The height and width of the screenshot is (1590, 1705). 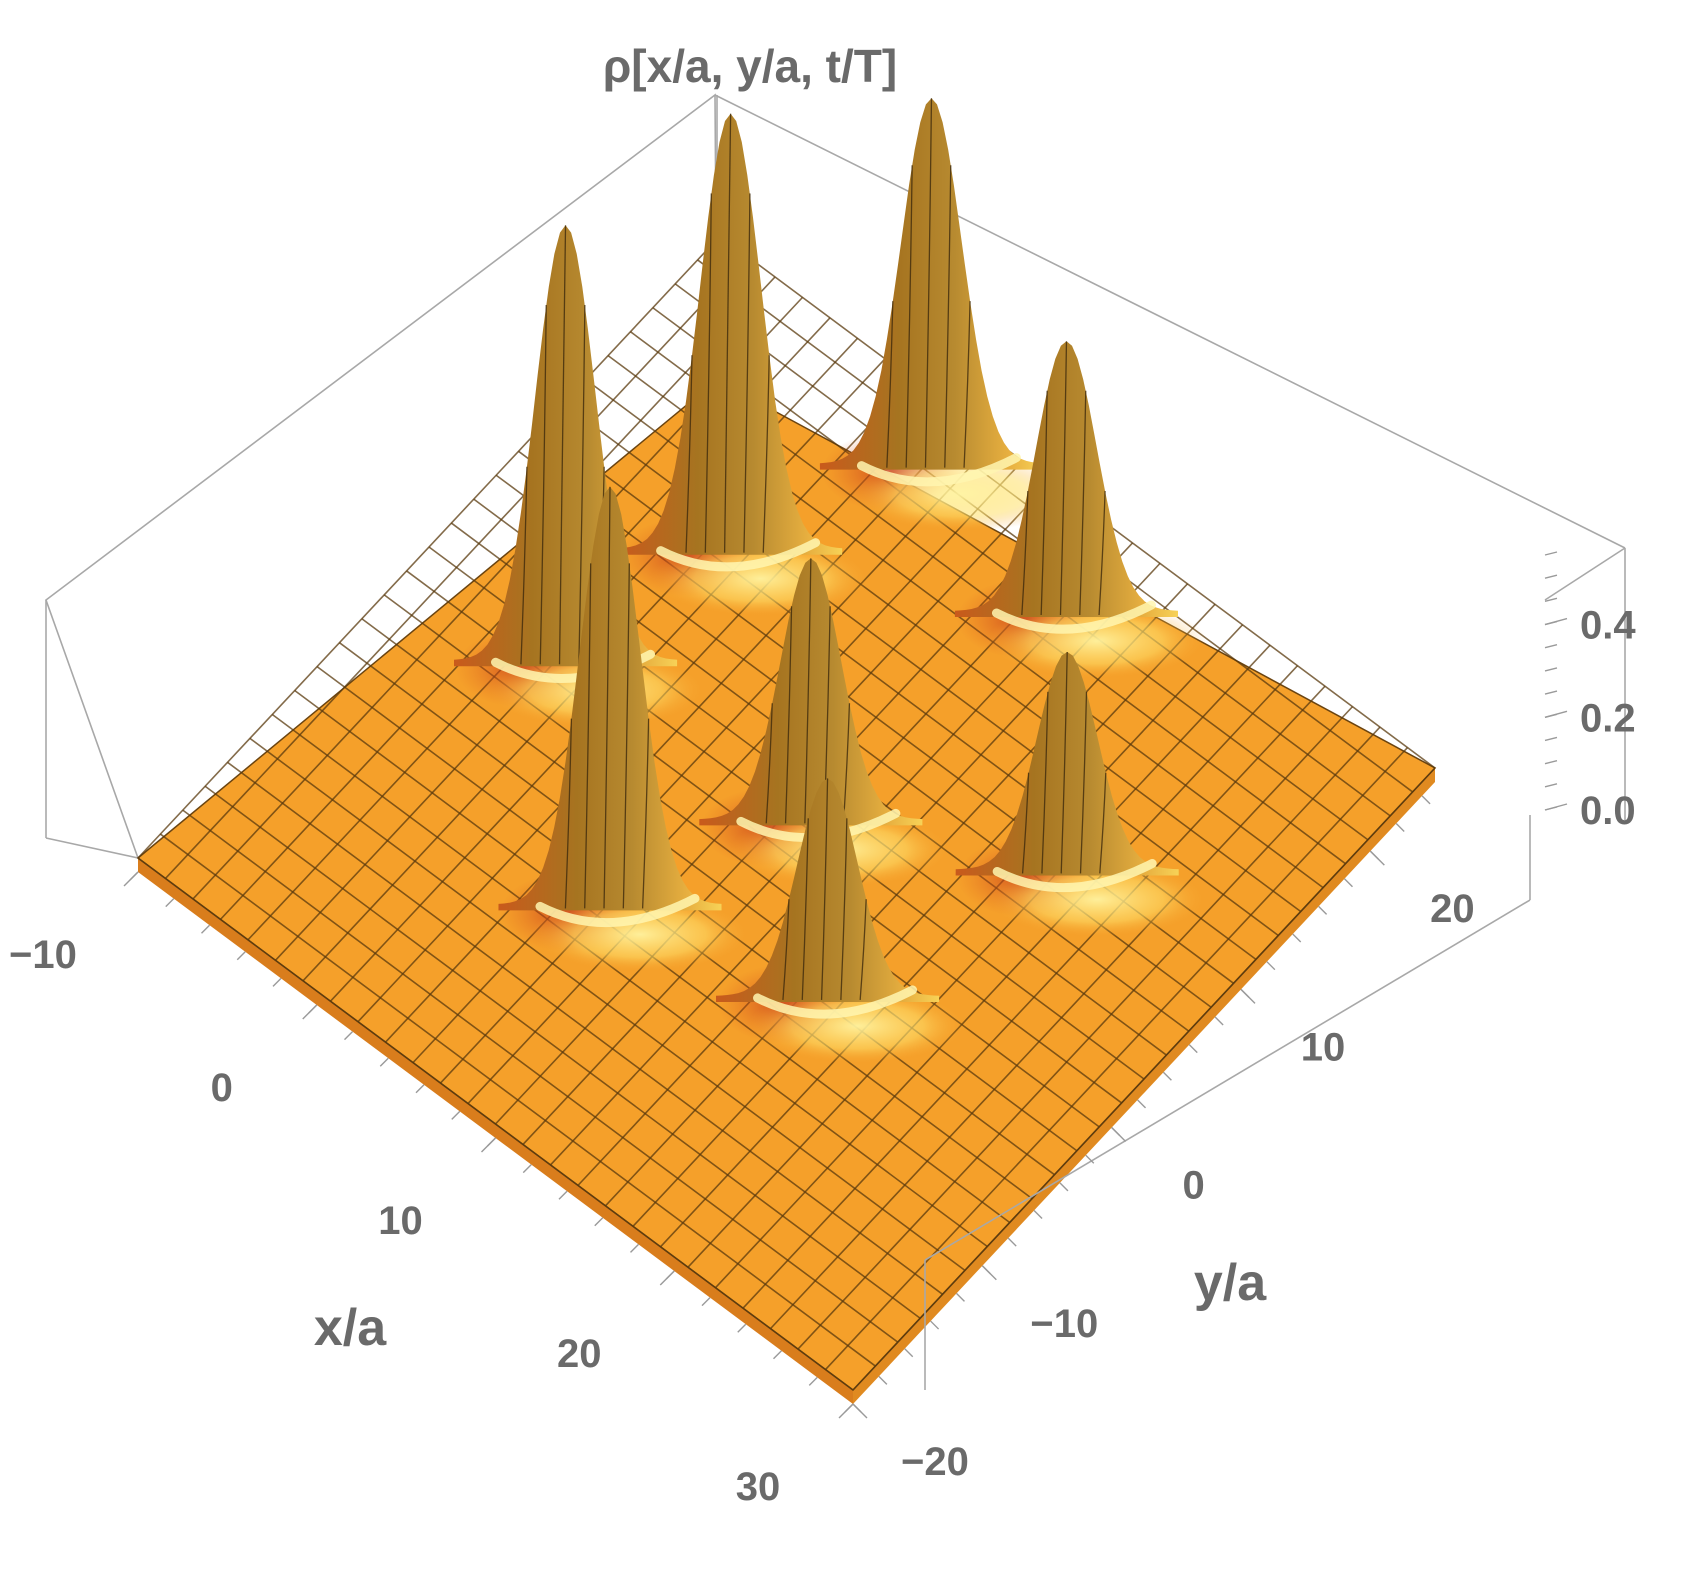 I want to click on plot-box-front, so click(x=1227, y=1102).